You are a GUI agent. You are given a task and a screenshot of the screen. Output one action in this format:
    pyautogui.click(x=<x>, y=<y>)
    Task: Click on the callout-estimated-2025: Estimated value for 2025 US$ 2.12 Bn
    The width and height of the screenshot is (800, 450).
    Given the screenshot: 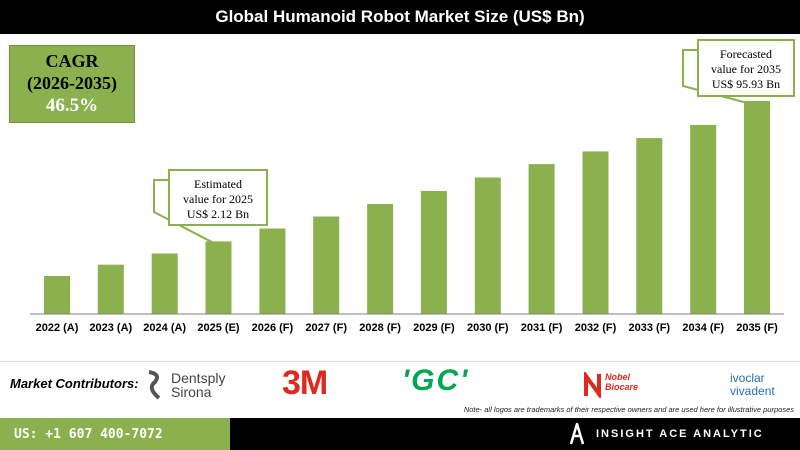 What is the action you would take?
    pyautogui.click(x=218, y=197)
    